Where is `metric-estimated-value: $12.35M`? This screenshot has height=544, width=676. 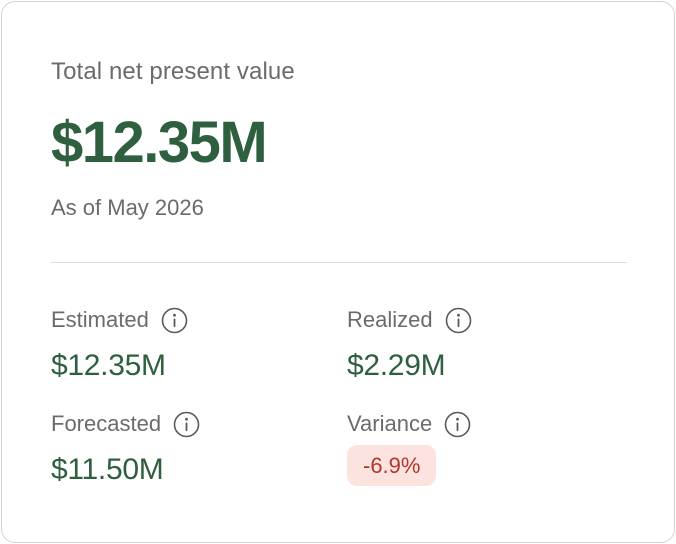
metric-estimated-value: $12.35M is located at coordinates (108, 365).